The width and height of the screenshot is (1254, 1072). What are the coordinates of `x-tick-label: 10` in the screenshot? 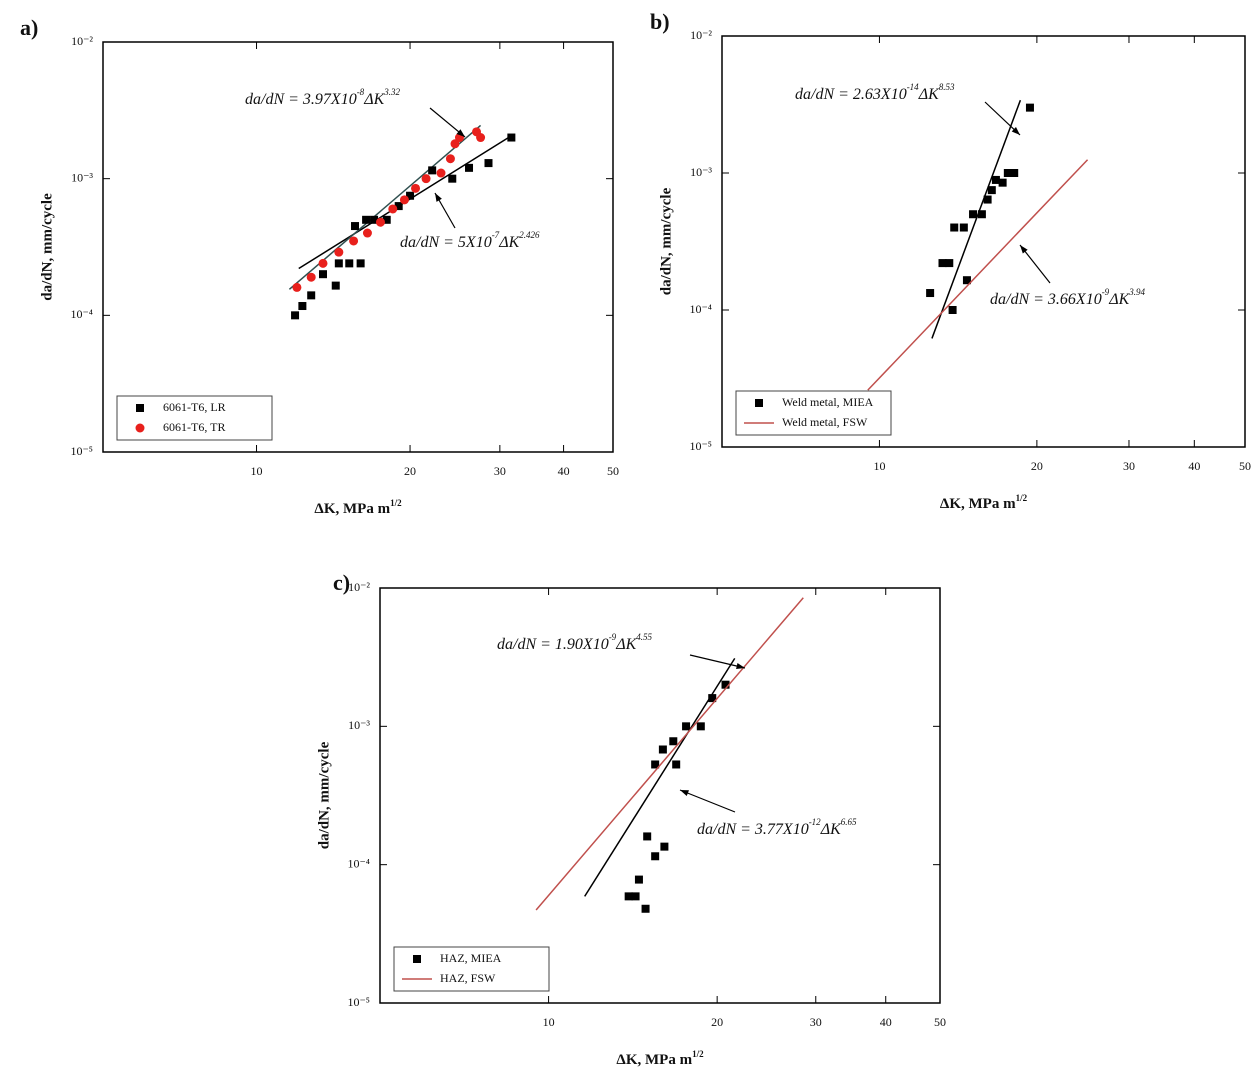 It's located at (257, 471).